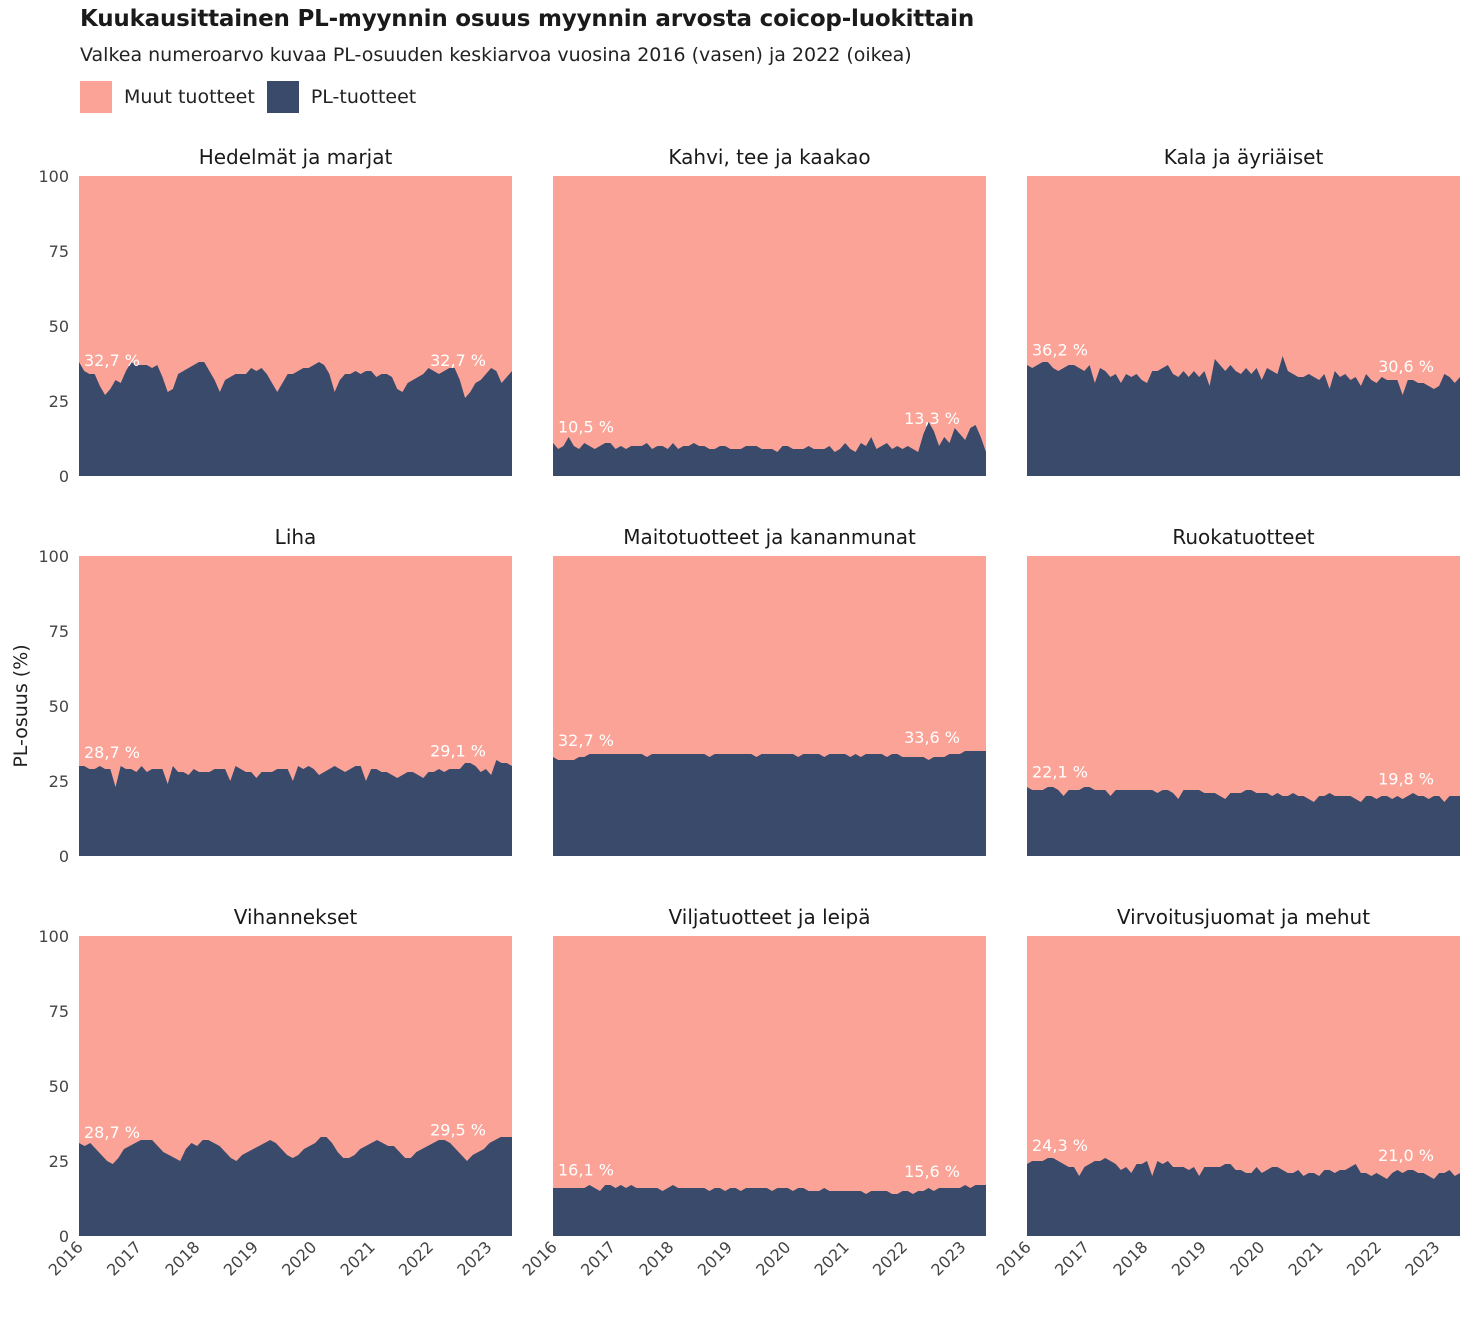  I want to click on mean-label-2022: 33,6 %, so click(932, 737).